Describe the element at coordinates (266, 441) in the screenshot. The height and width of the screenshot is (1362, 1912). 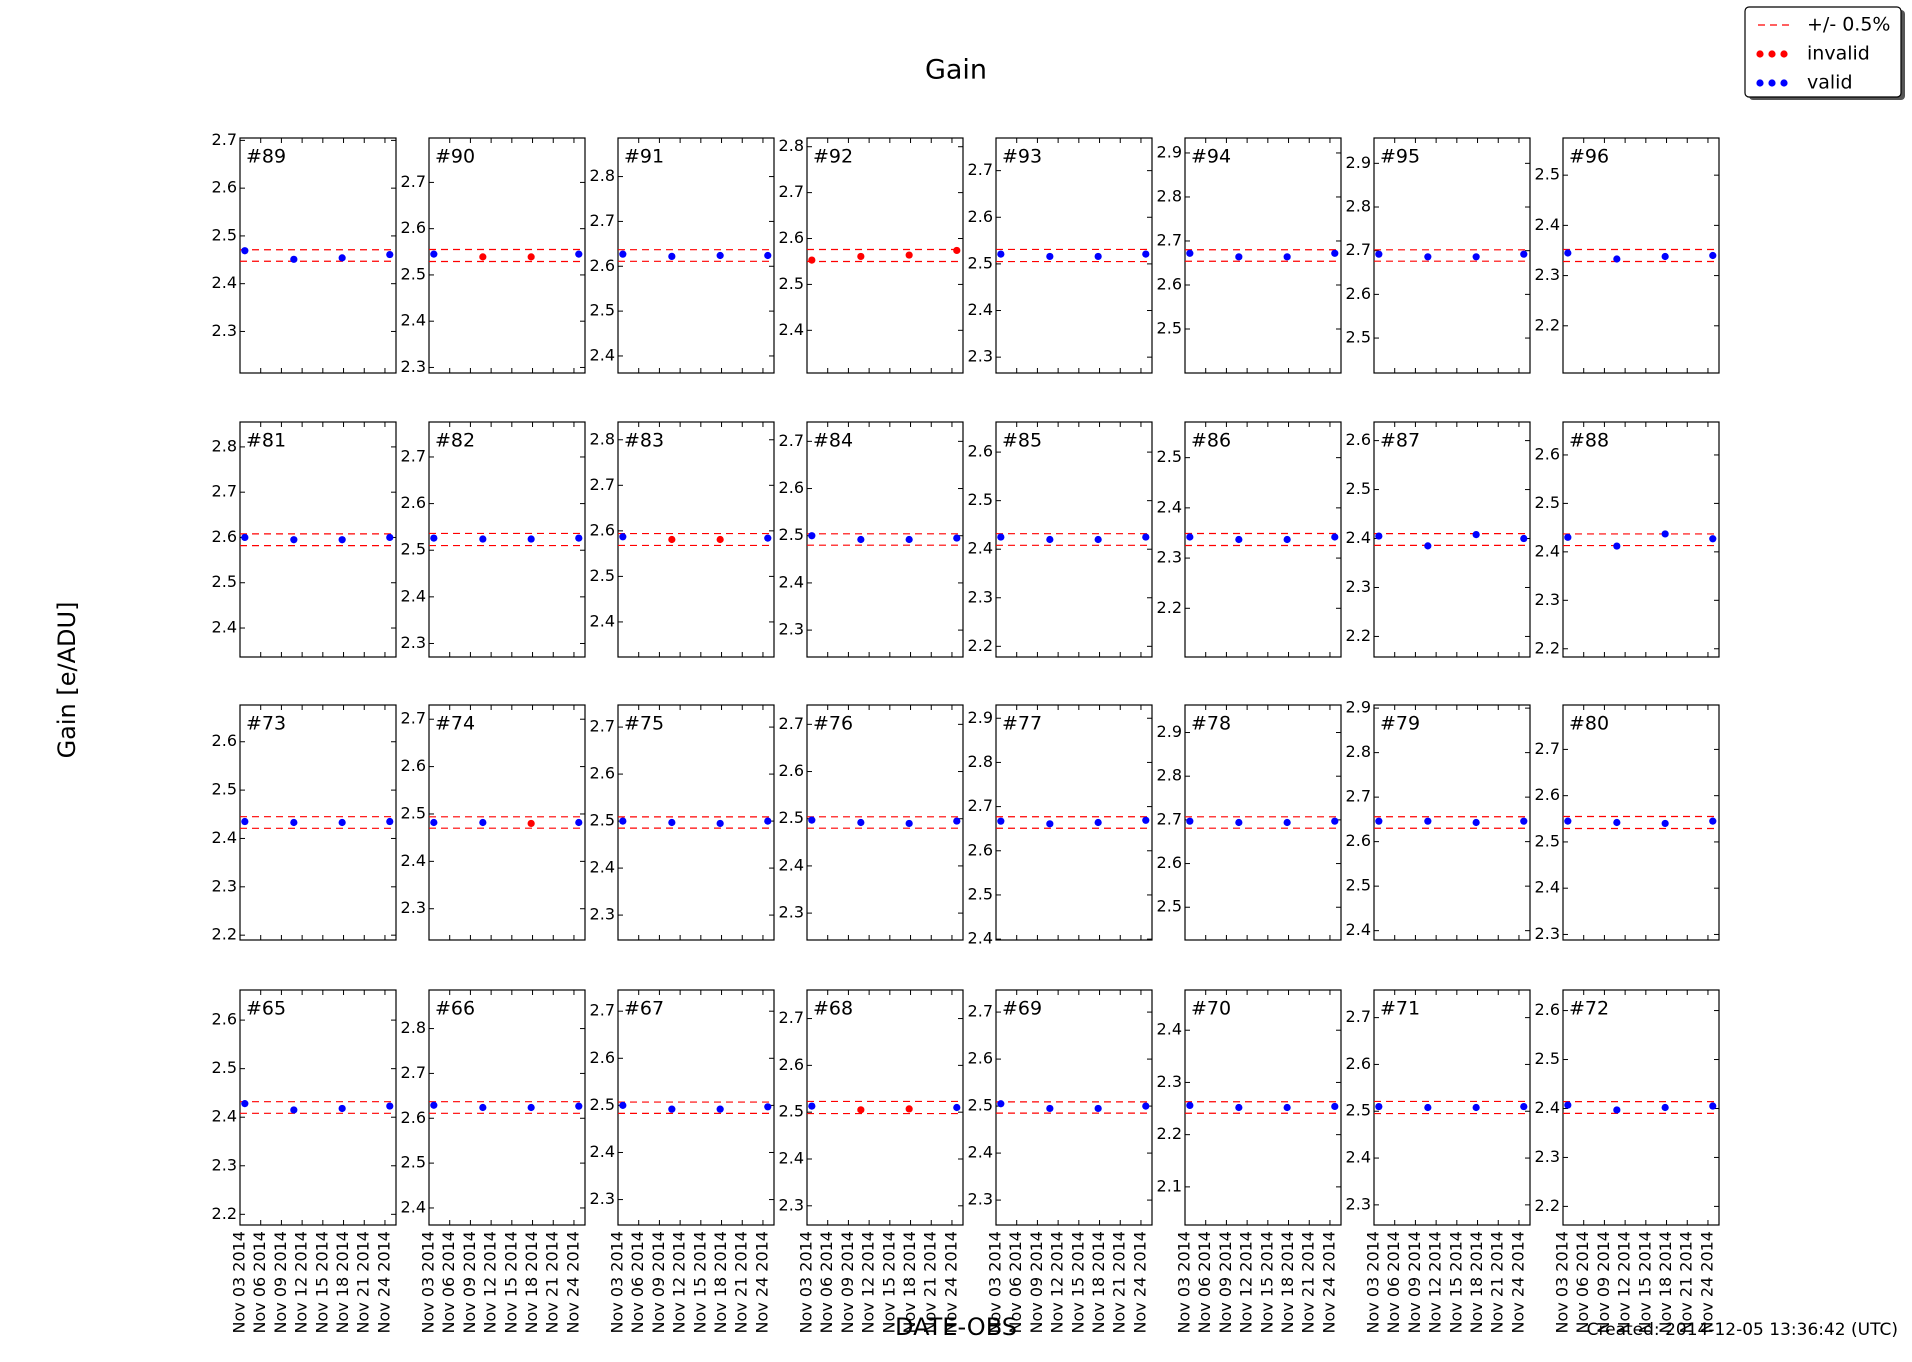
I see `panel-title: #81` at that location.